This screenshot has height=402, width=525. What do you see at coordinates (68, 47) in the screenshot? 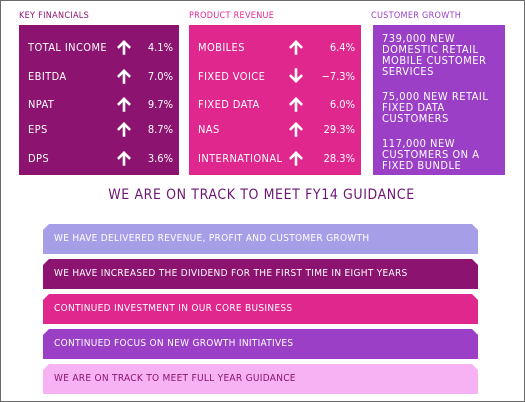
I see `metric-label: TOTAL INCOME` at bounding box center [68, 47].